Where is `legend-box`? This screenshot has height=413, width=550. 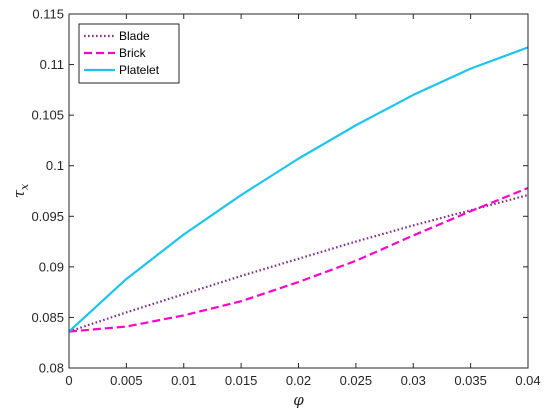
legend-box is located at coordinates (129, 53).